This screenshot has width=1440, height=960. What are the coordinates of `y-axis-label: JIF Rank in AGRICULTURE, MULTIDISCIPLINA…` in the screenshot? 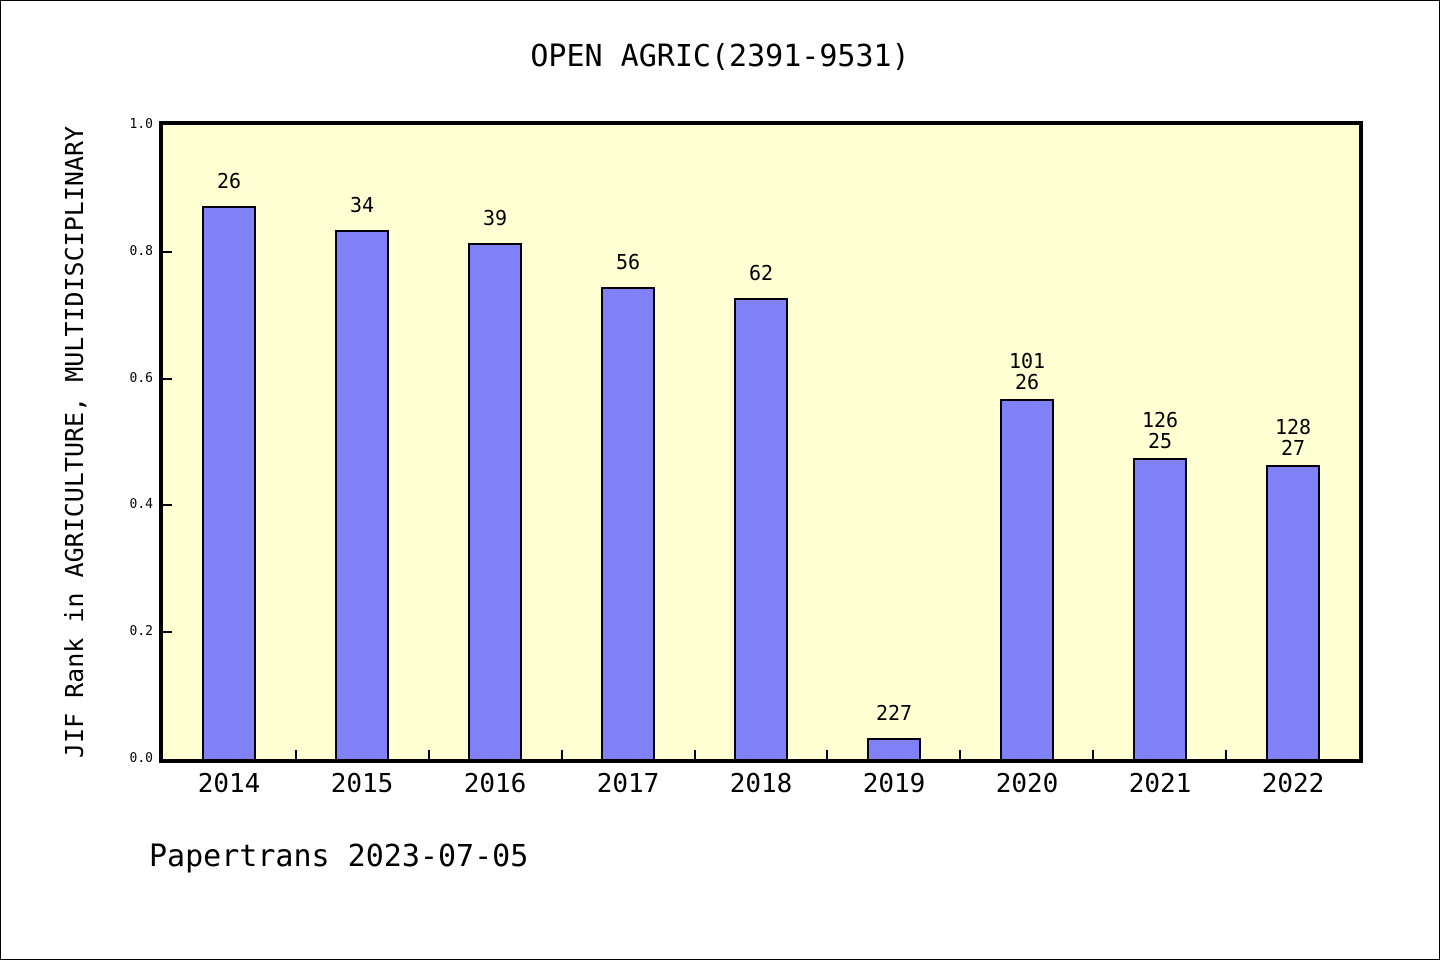 It's located at (74, 442).